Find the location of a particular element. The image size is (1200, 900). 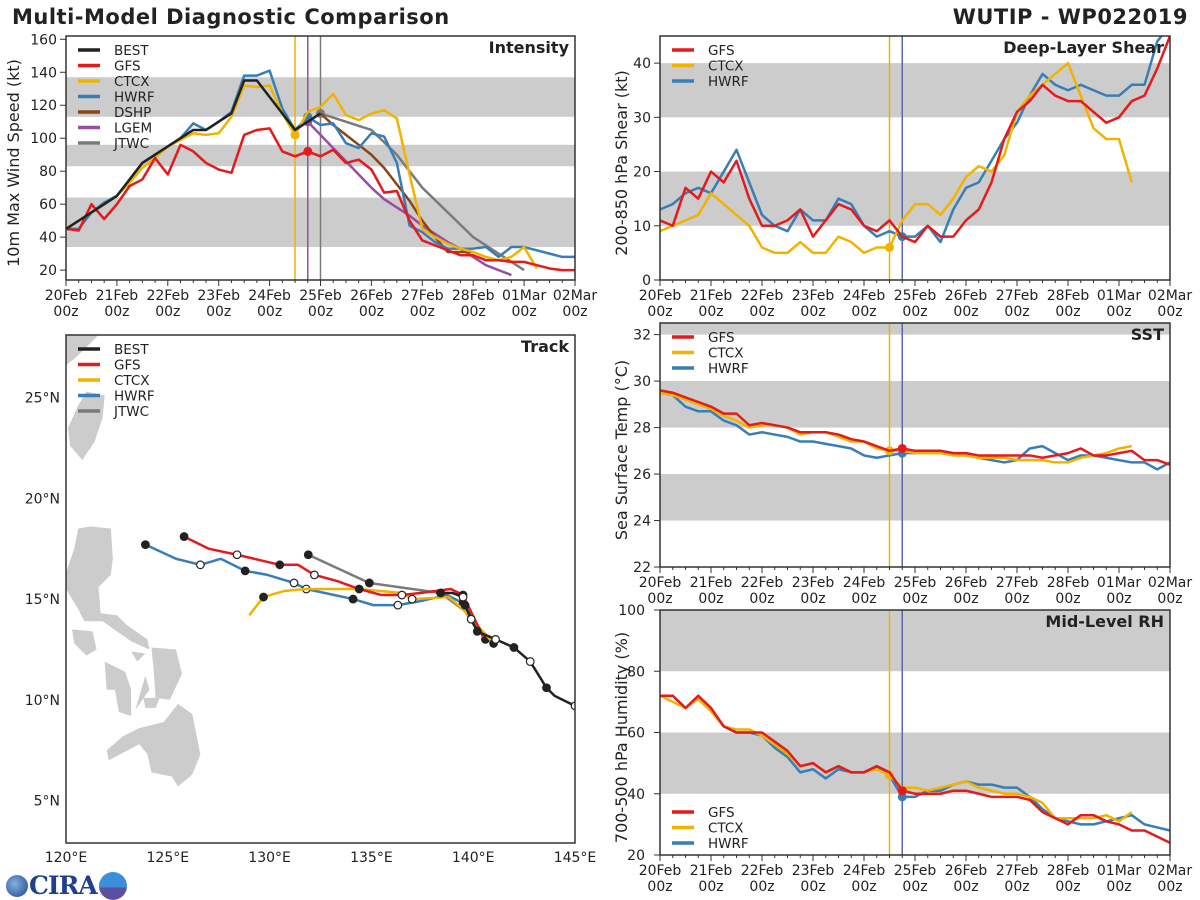

x-tick-label: 135°E is located at coordinates (371, 858).